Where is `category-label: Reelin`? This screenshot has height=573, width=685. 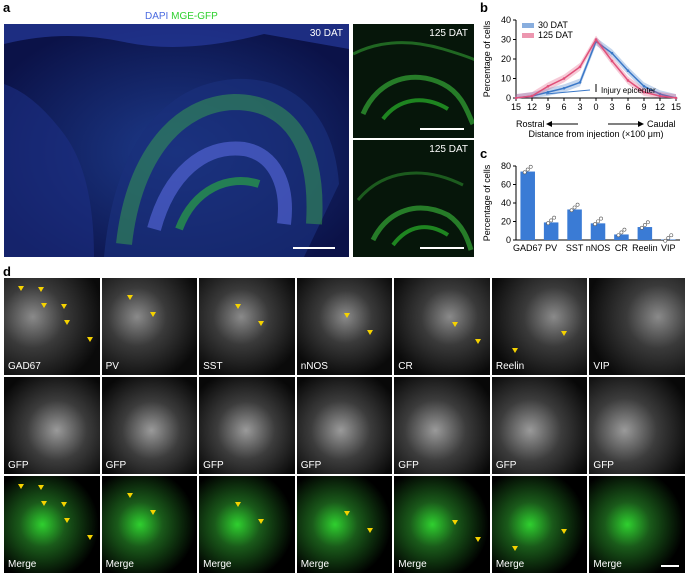
category-label: Reelin is located at coordinates (645, 248).